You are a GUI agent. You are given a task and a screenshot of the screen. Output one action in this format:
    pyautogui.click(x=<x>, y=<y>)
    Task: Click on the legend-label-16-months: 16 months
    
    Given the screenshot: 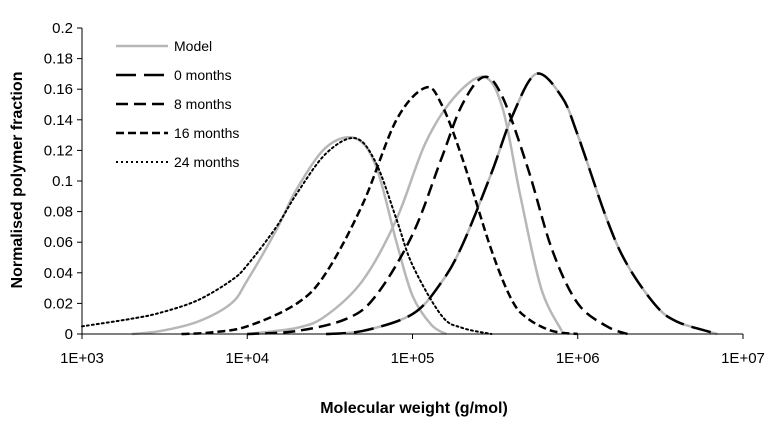 What is the action you would take?
    pyautogui.click(x=206, y=133)
    